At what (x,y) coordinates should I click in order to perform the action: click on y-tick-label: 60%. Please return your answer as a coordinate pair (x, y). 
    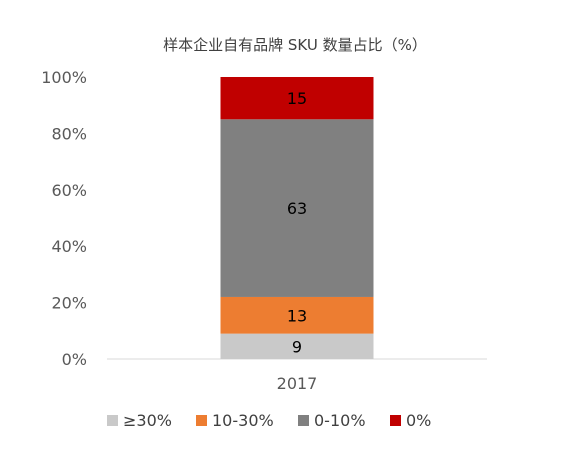
    Looking at the image, I should click on (69, 190).